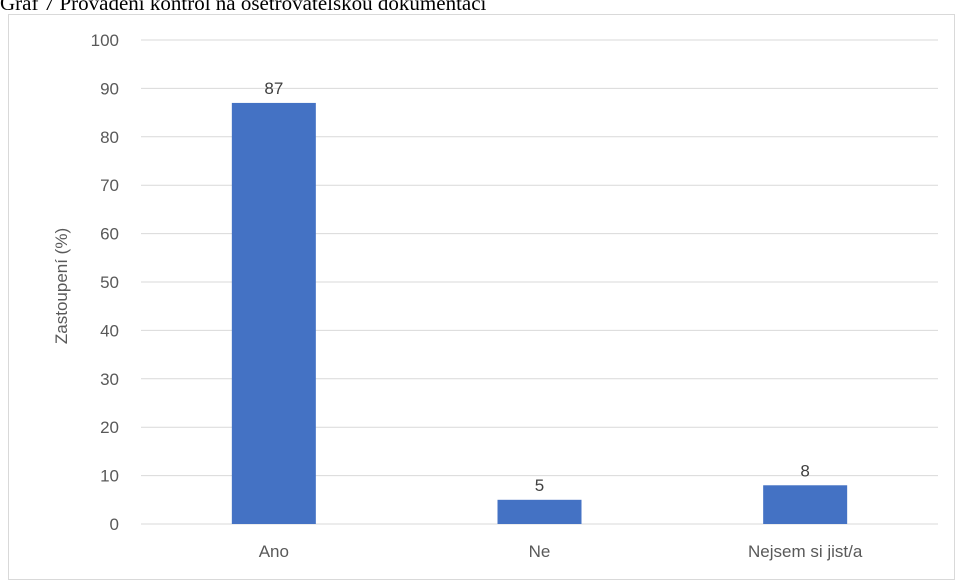 This screenshot has width=957, height=581. Describe the element at coordinates (109, 476) in the screenshot. I see `y-tick-label: 10` at that location.